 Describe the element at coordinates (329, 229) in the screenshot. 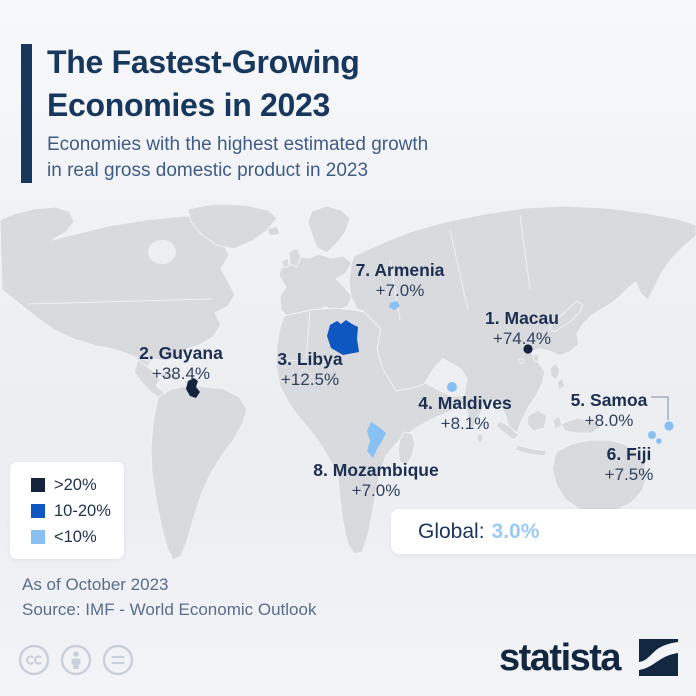

I see `land-scandinavia` at that location.